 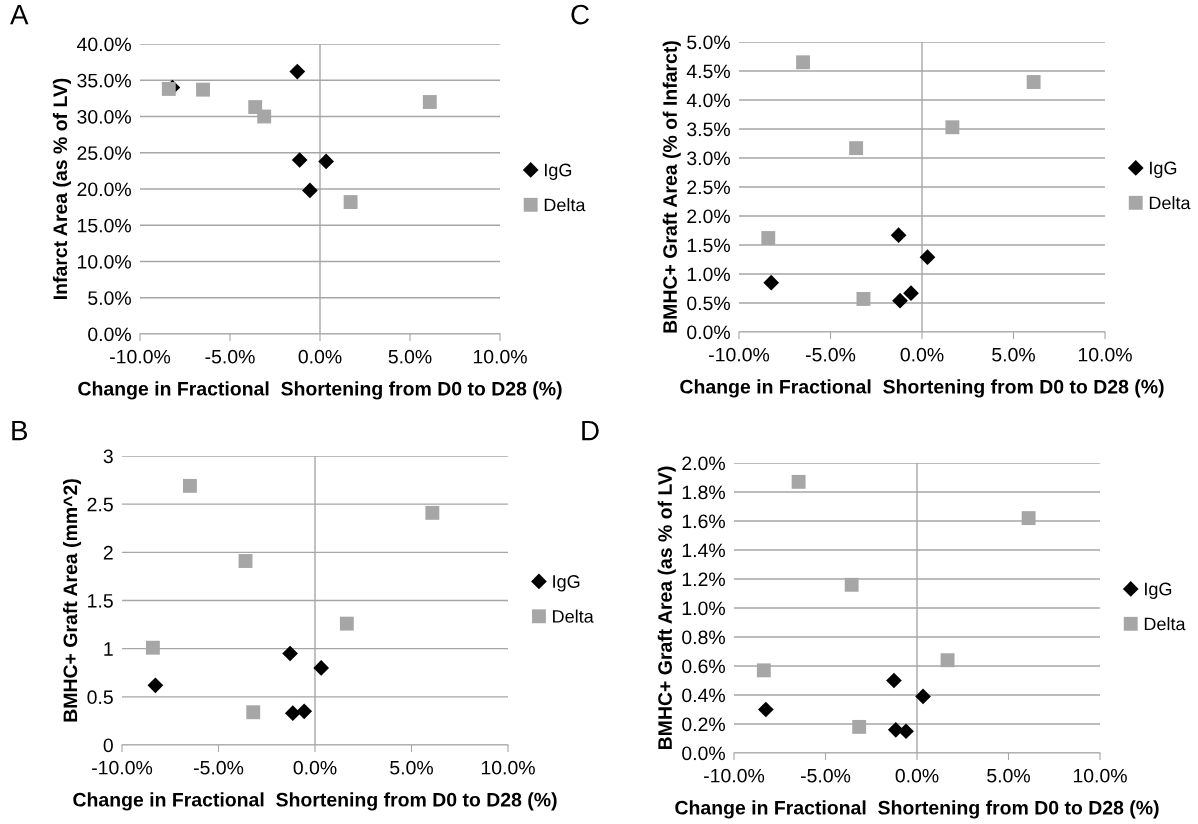 What do you see at coordinates (708, 274) in the screenshot?
I see `y-tick-label: 1.0%` at bounding box center [708, 274].